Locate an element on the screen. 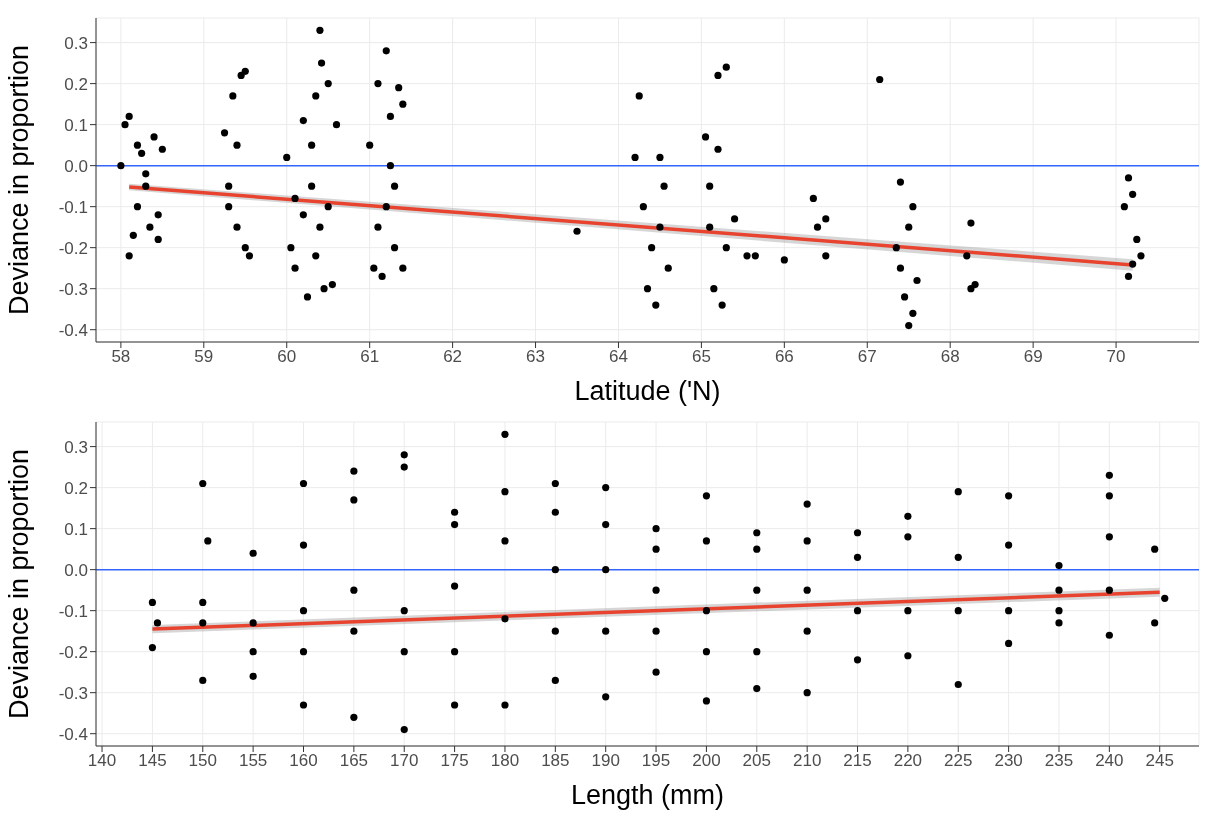 This screenshot has height=823, width=1205. x-tick-label: 60 is located at coordinates (287, 357).